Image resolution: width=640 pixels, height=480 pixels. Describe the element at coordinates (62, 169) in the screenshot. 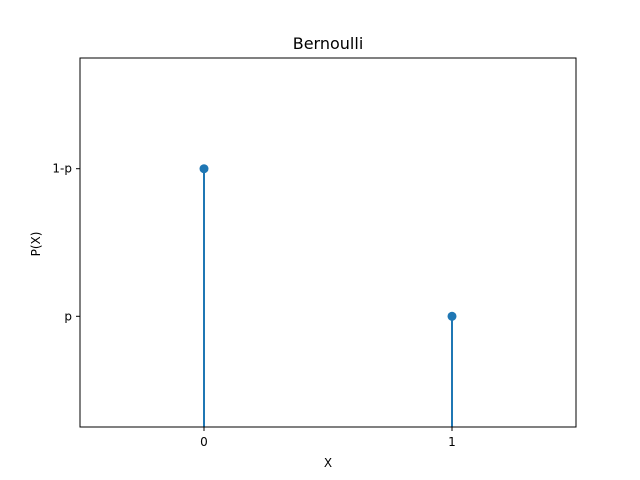

I see `y-tick-label-1: 1-p` at that location.